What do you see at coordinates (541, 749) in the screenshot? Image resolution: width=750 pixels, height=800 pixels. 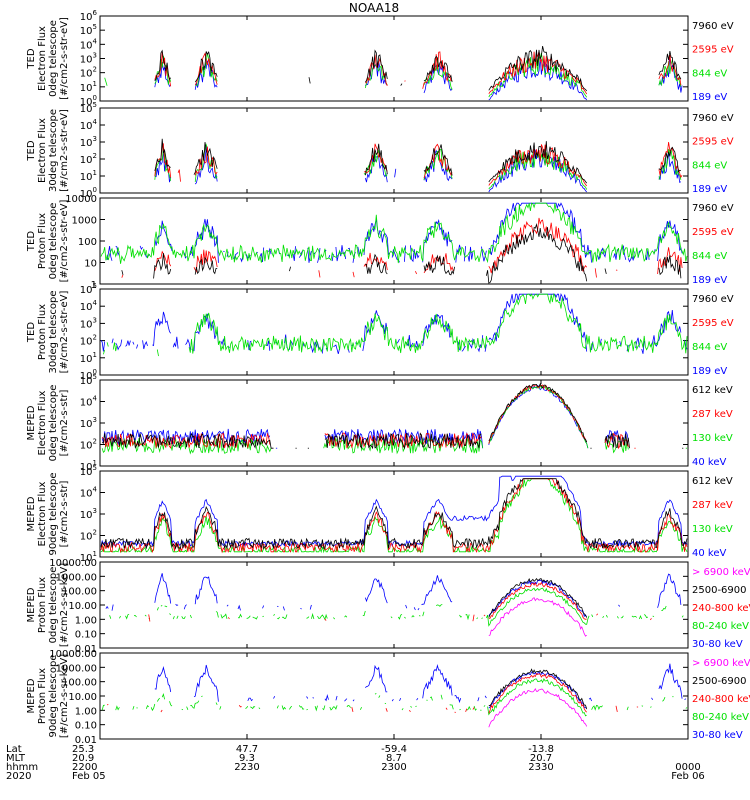 I see `x-tick-label: -13.8` at bounding box center [541, 749].